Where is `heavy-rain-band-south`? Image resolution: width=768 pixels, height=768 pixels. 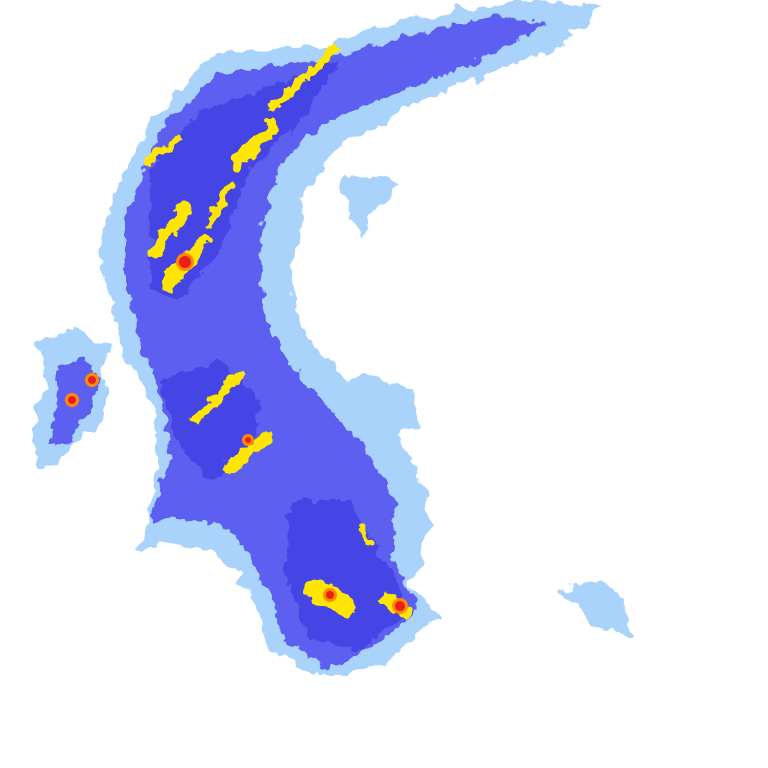
heavy-rain-band-south is located at coordinates (347, 575).